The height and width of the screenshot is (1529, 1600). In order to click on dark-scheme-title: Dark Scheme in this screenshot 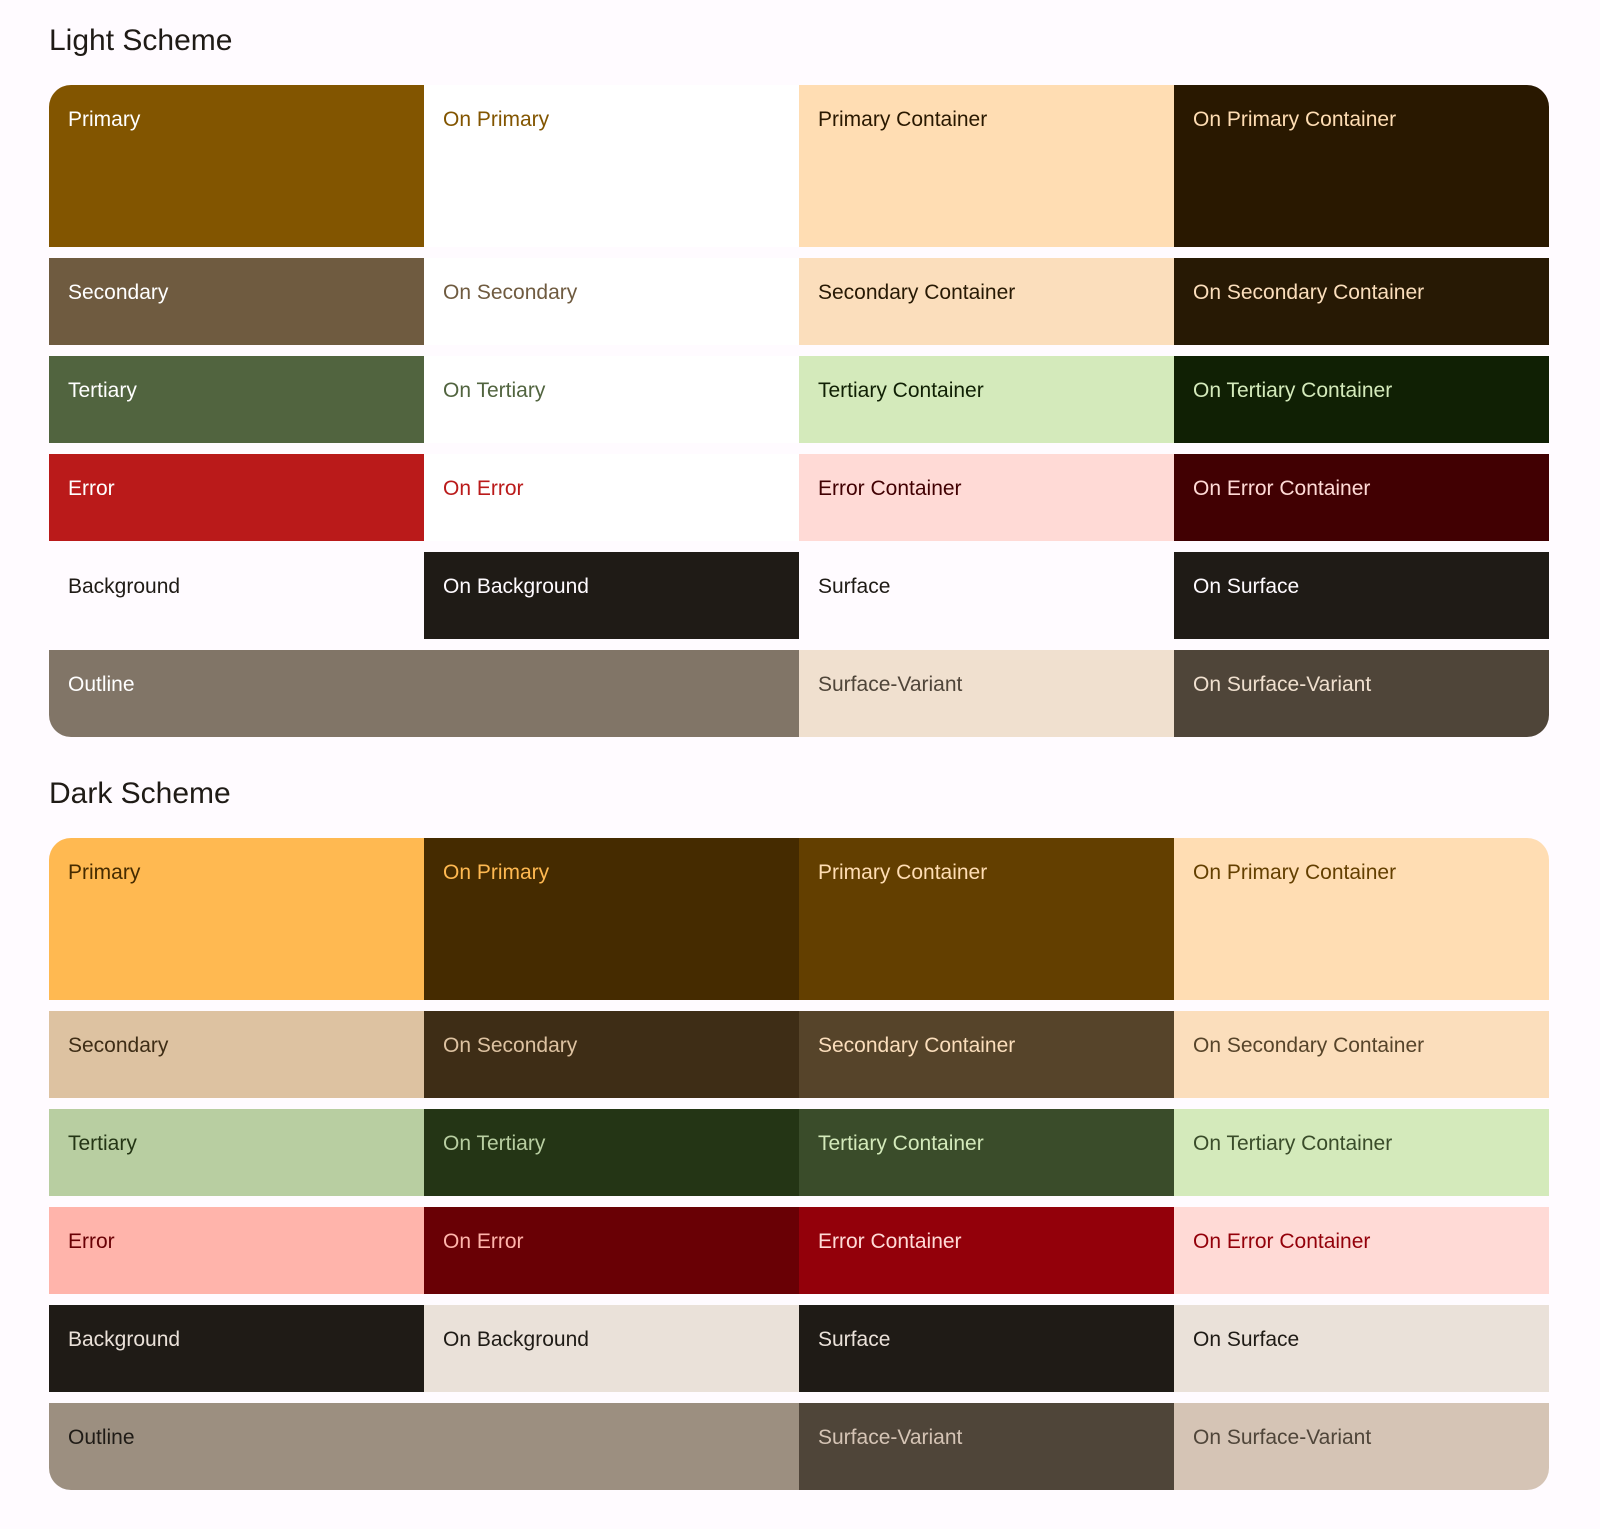, I will do `click(140, 793)`.